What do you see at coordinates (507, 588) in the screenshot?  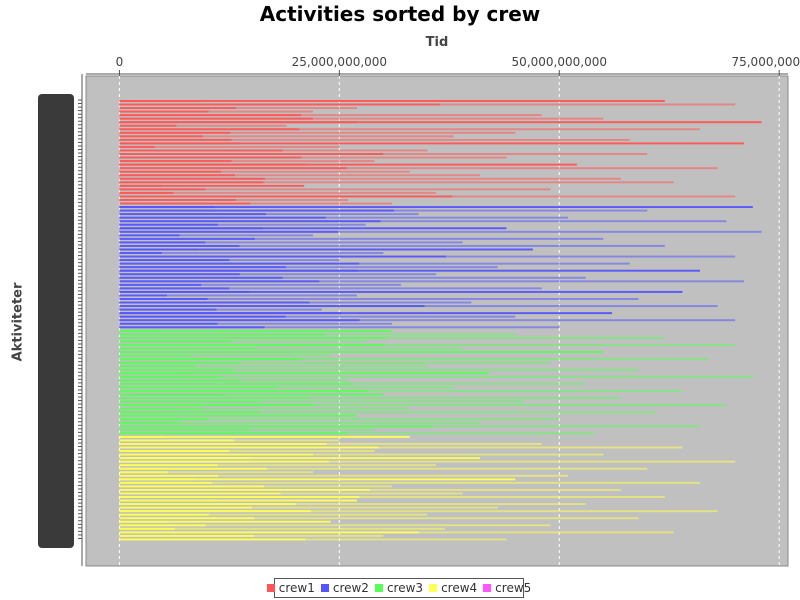 I see `legend-item-crew5: crew5` at bounding box center [507, 588].